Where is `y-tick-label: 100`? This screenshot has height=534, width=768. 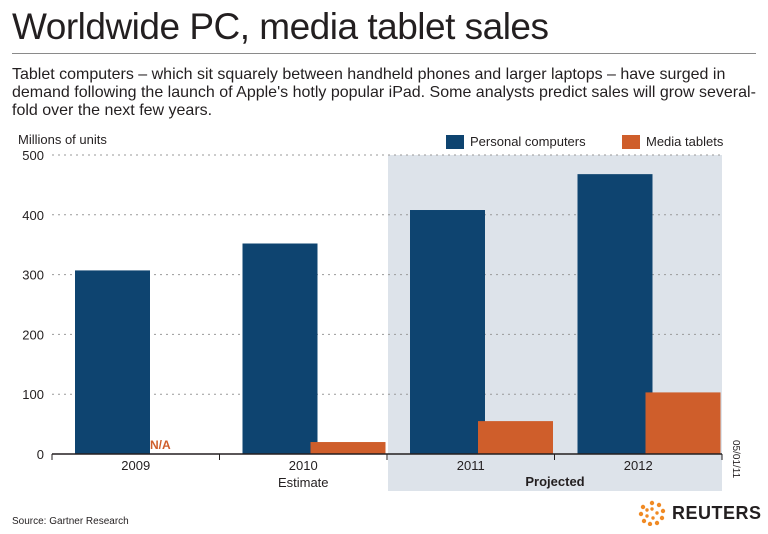 y-tick-label: 100 is located at coordinates (33, 394).